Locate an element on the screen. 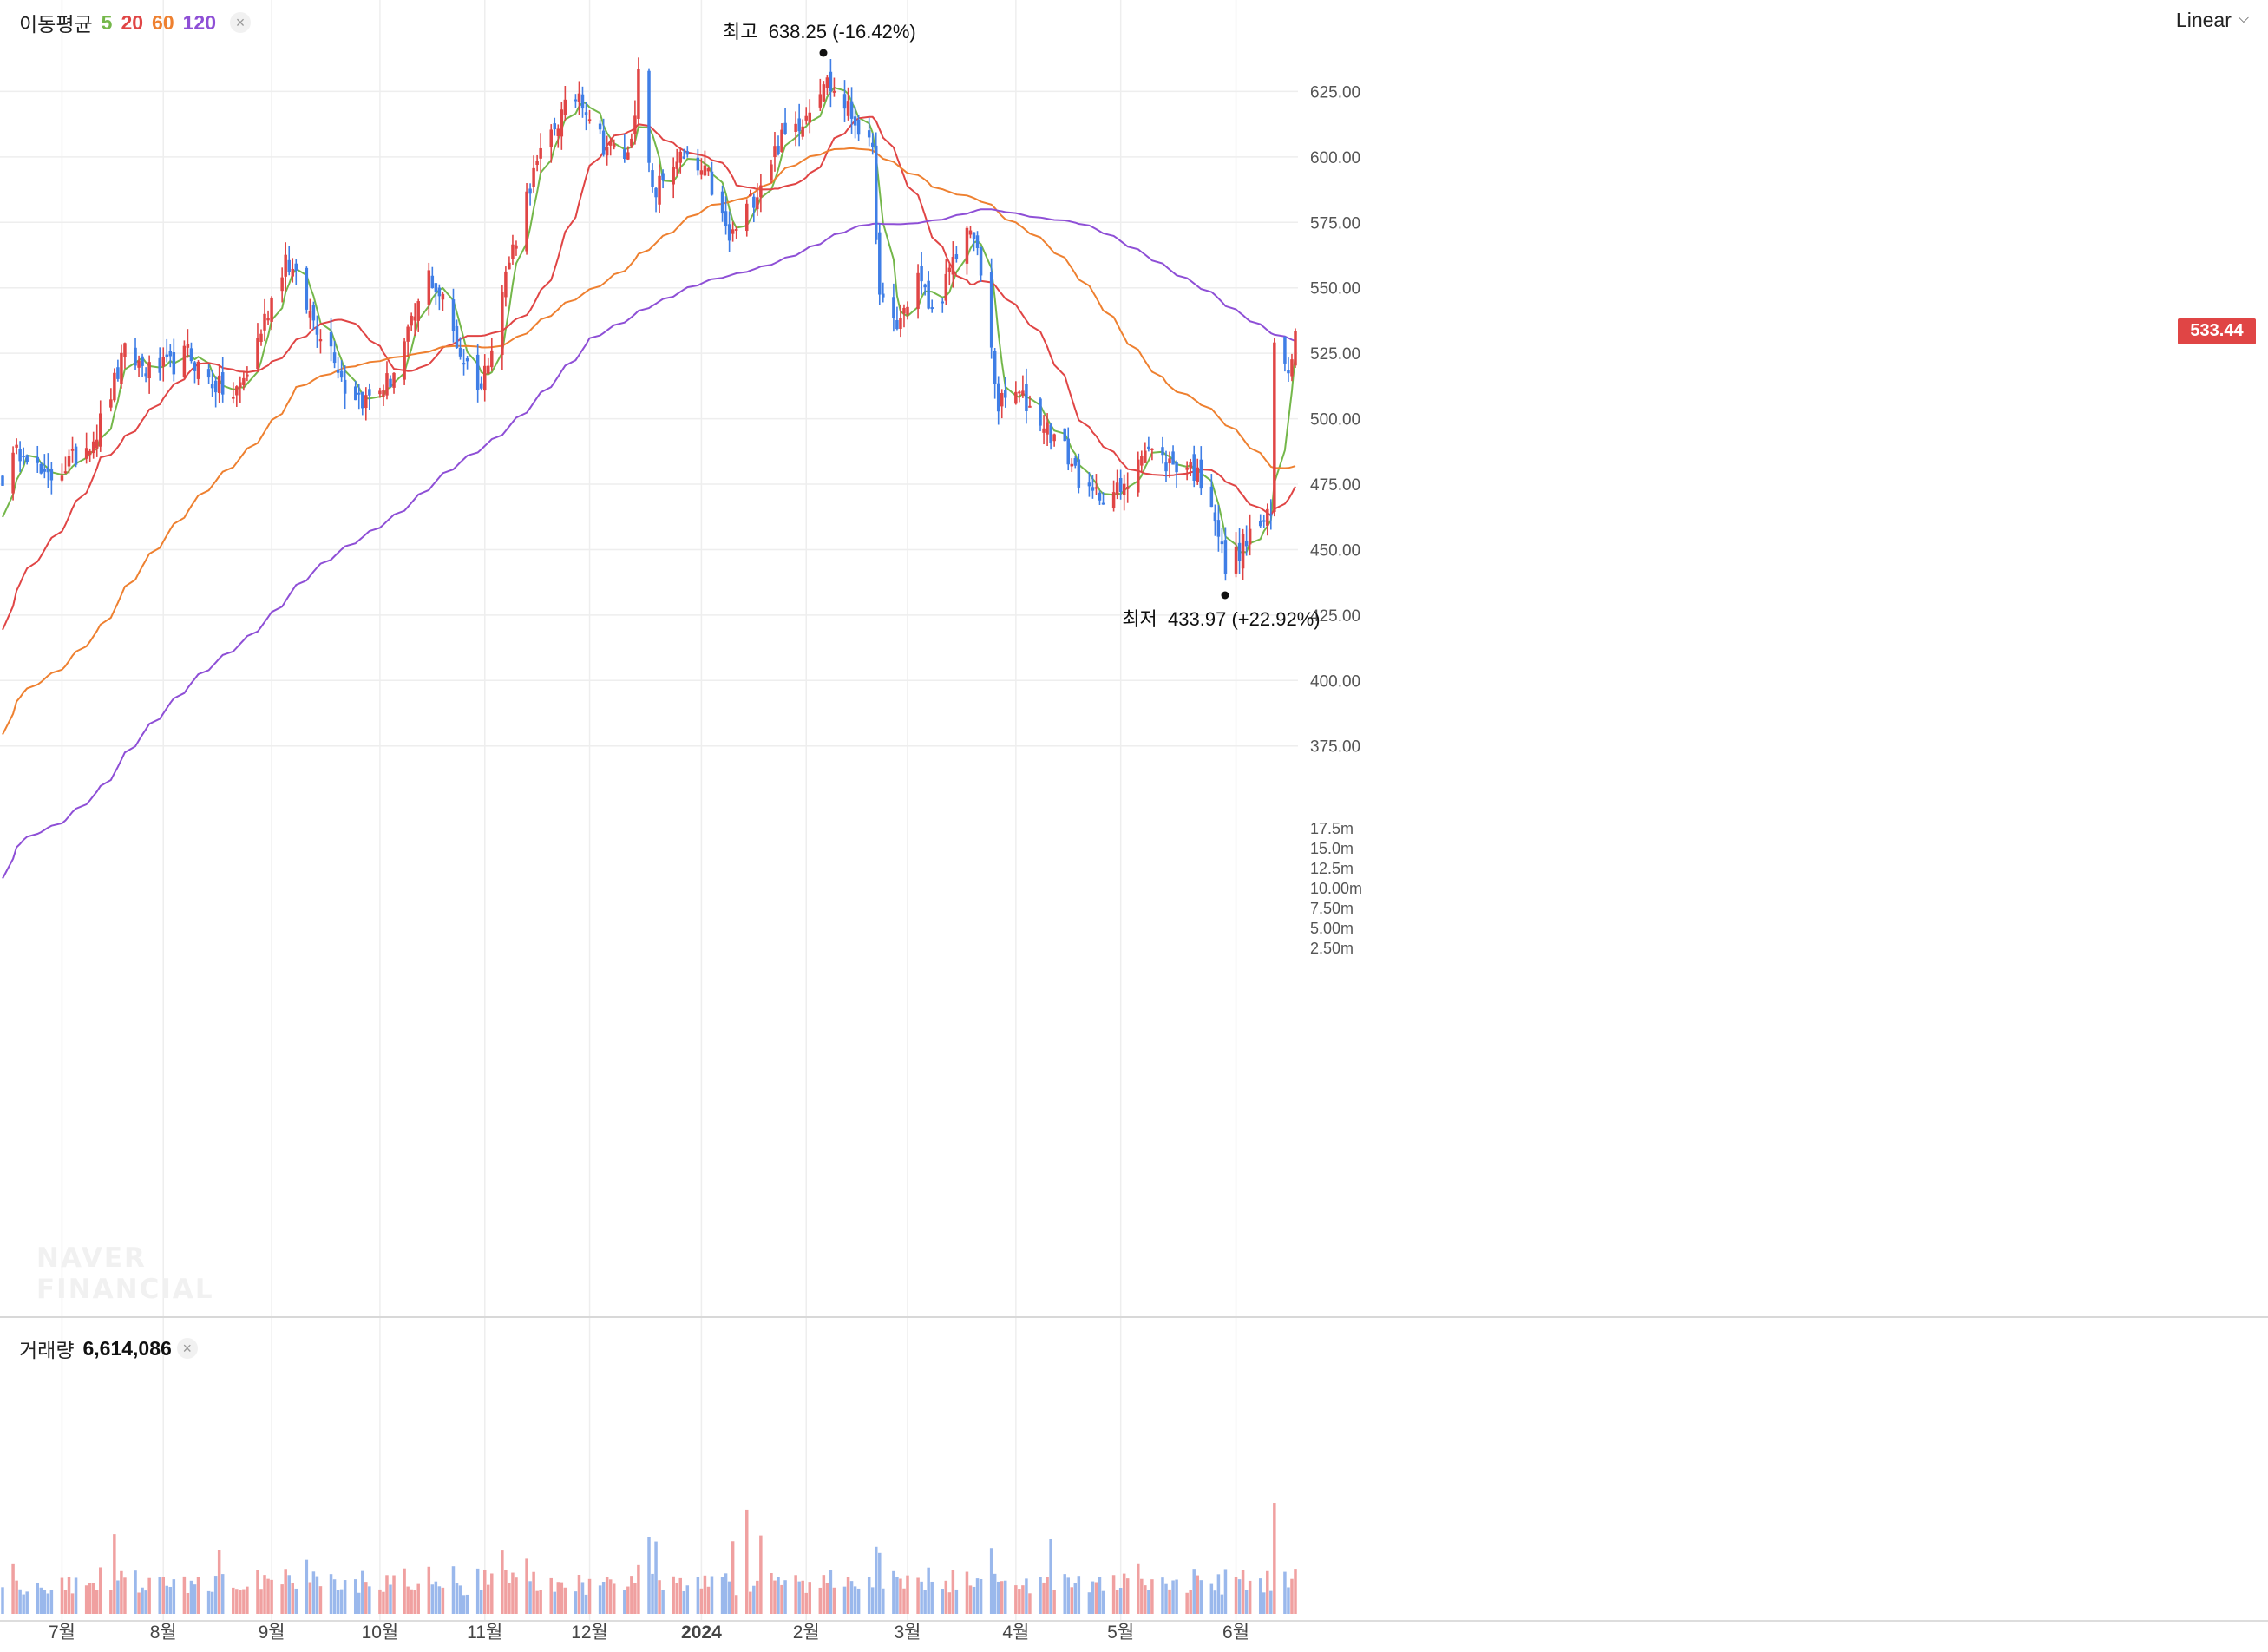  legend-ma20: 20 is located at coordinates (133, 22).